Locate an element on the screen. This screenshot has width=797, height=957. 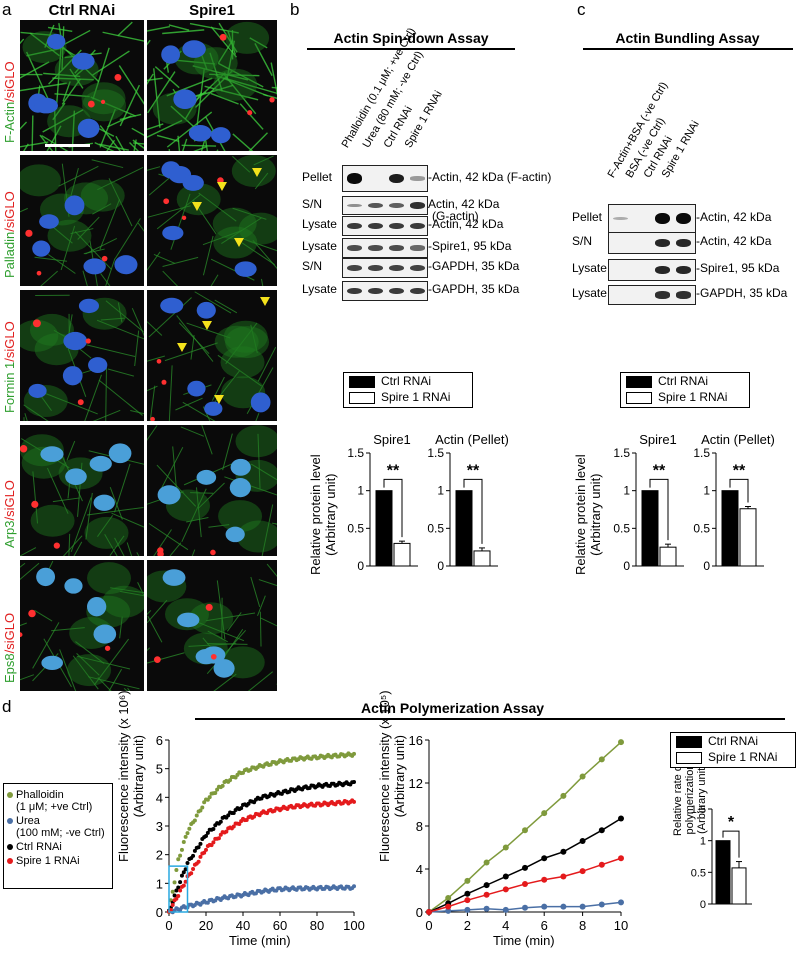
legend-label: Ctrl RNAi is located at coordinates (39, 847).